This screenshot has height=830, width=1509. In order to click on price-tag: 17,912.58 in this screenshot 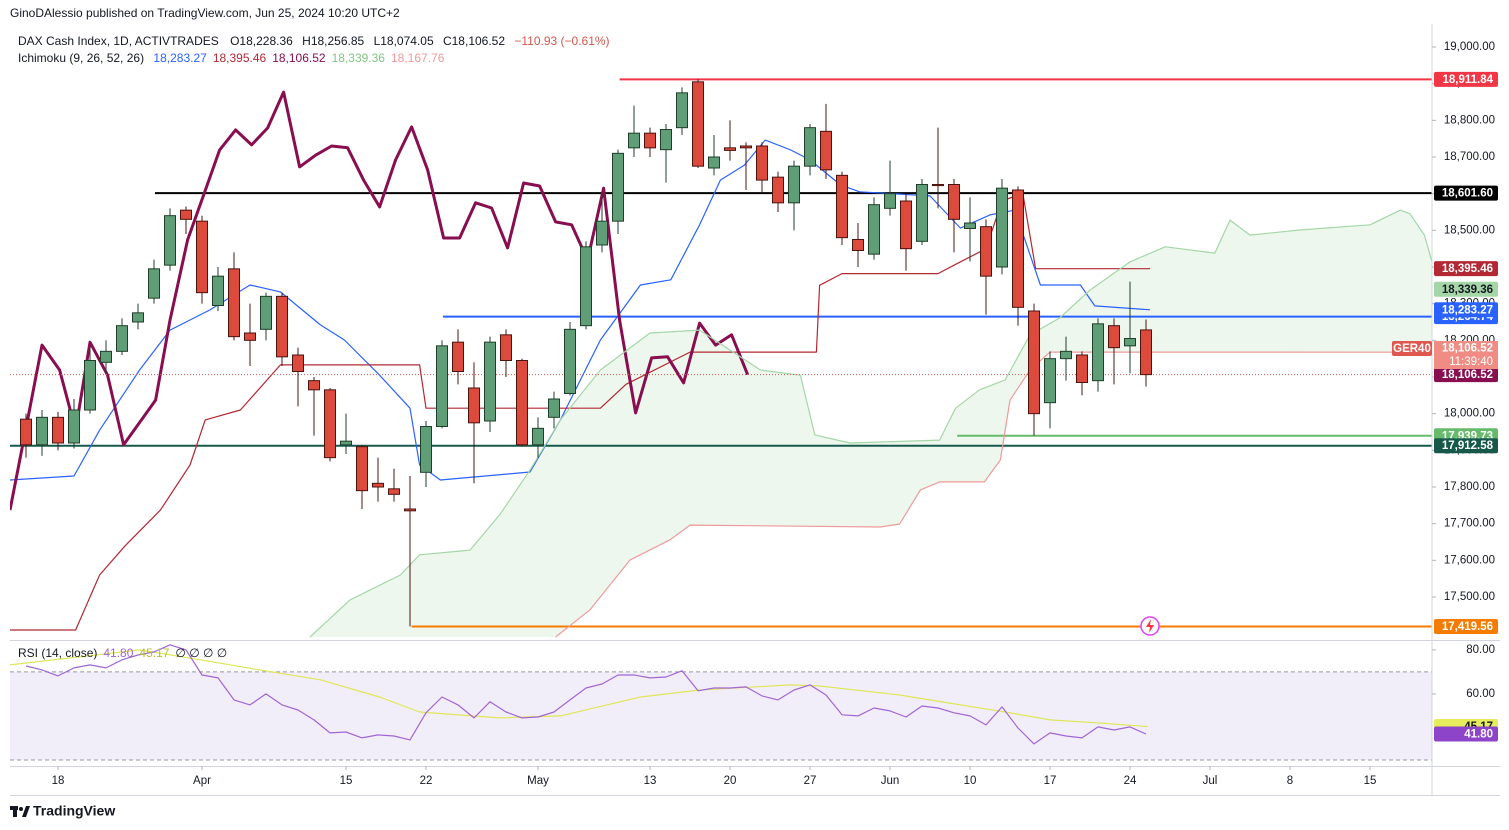, I will do `click(1468, 446)`.